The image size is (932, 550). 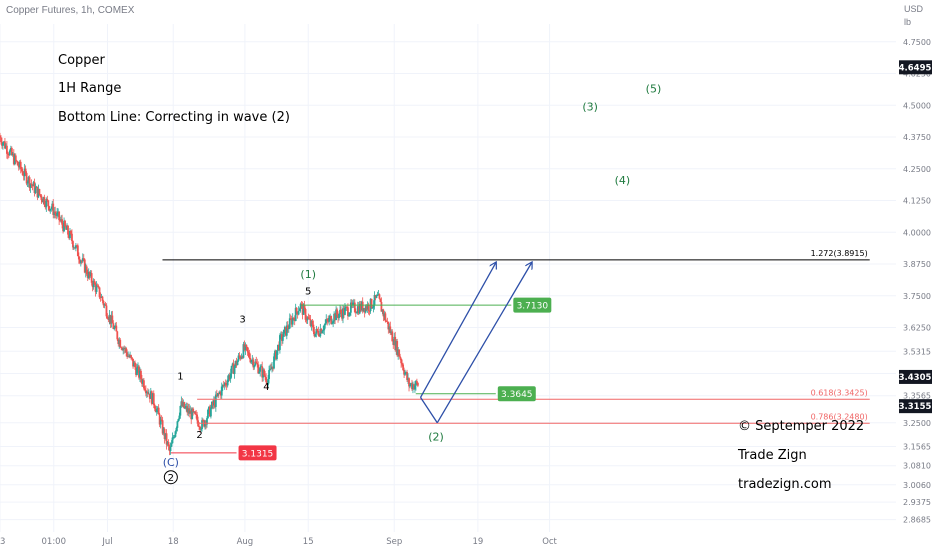 I want to click on time-tick-label: Jul, so click(x=106, y=542).